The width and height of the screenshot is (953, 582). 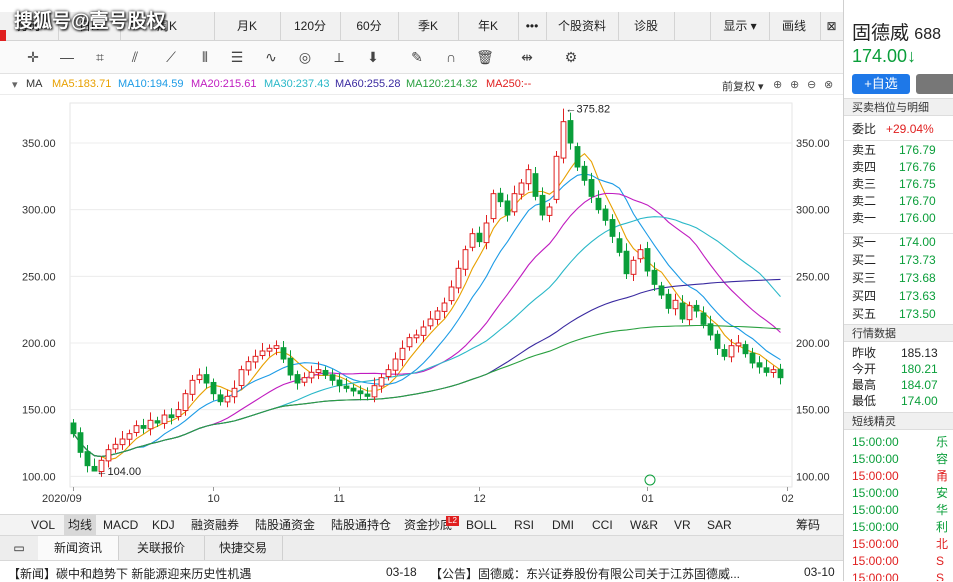 What do you see at coordinates (171, 57) in the screenshot?
I see `draw-icon: ⟋` at bounding box center [171, 57].